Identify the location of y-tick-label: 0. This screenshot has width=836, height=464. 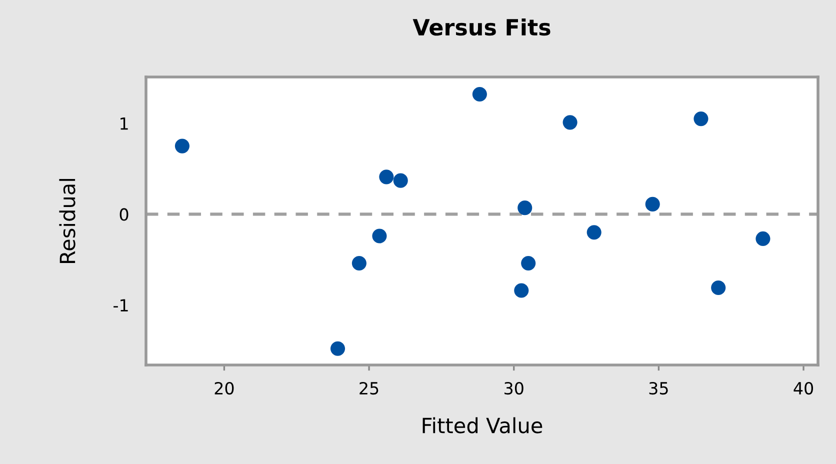
(124, 214).